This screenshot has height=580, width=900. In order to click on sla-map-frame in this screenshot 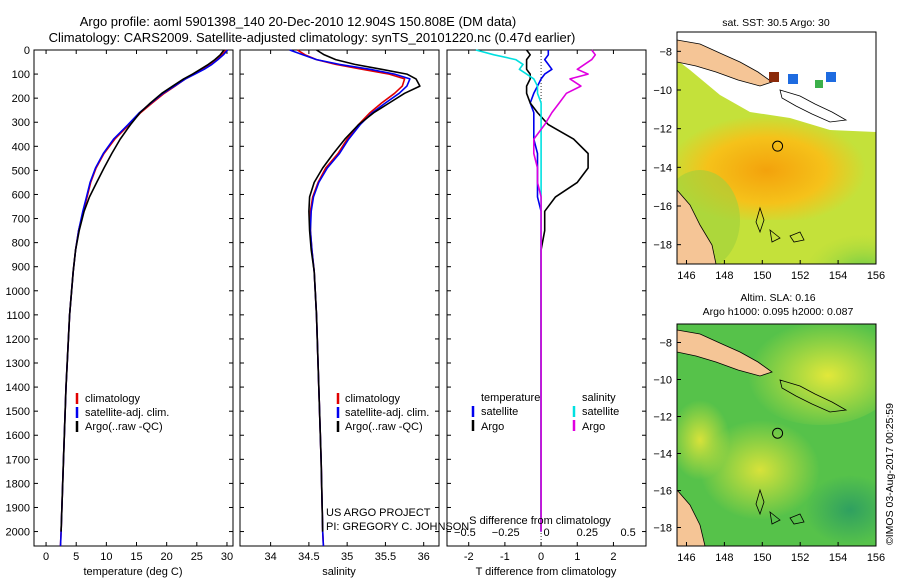, I will do `click(776, 435)`.